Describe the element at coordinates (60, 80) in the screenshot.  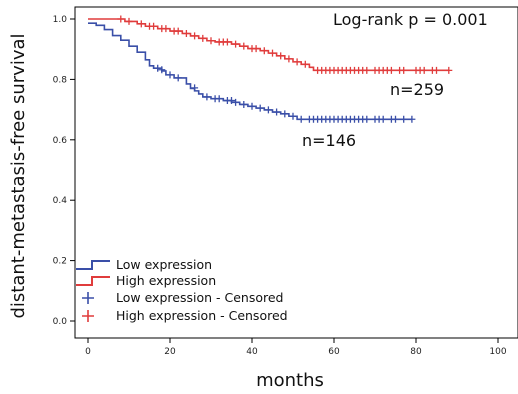
I see `y-tick-label-4: 0.8` at that location.